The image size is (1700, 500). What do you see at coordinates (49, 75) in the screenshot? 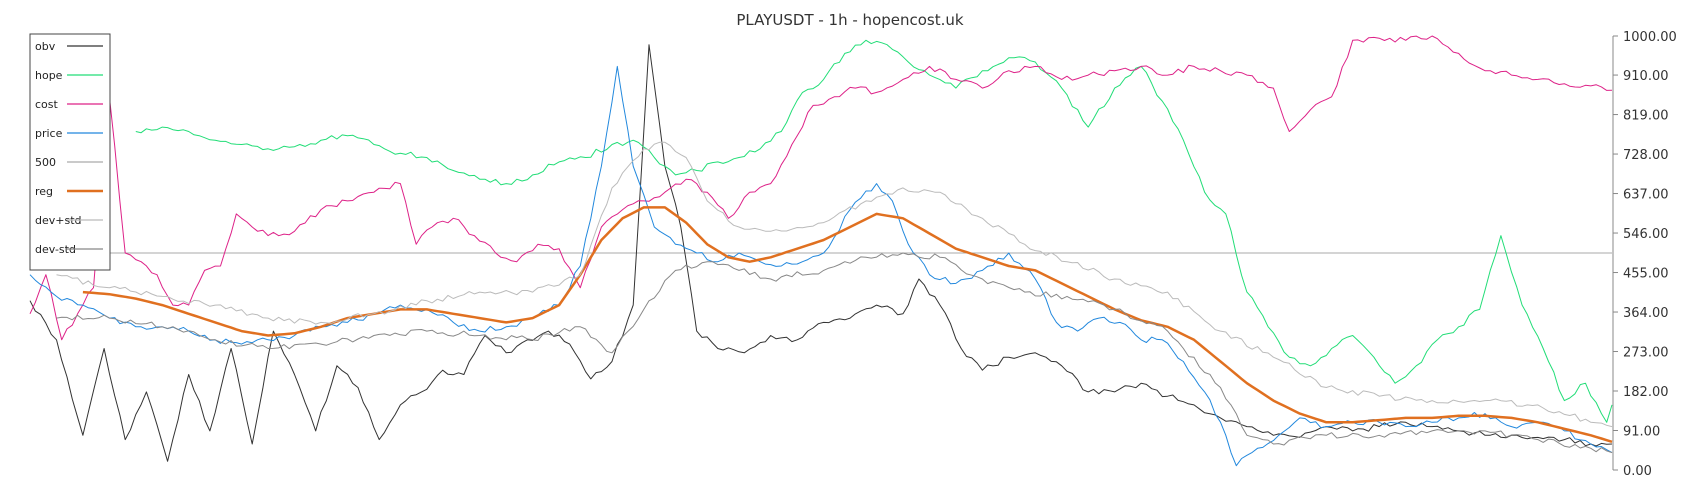
I see `legend-label: hope` at bounding box center [49, 75].